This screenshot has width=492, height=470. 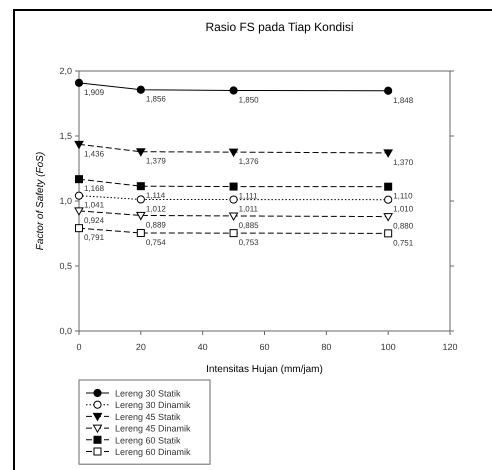 I want to click on x-tick-label: 100, so click(x=388, y=347).